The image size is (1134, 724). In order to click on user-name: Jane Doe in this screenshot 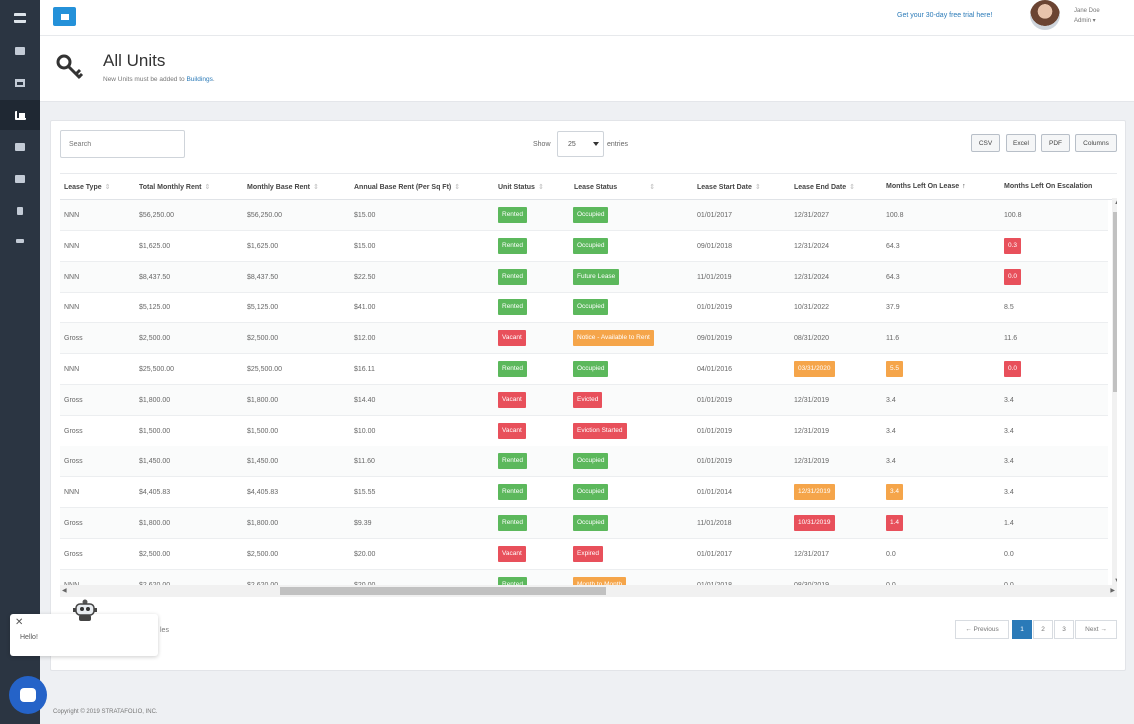, I will do `click(1087, 11)`.